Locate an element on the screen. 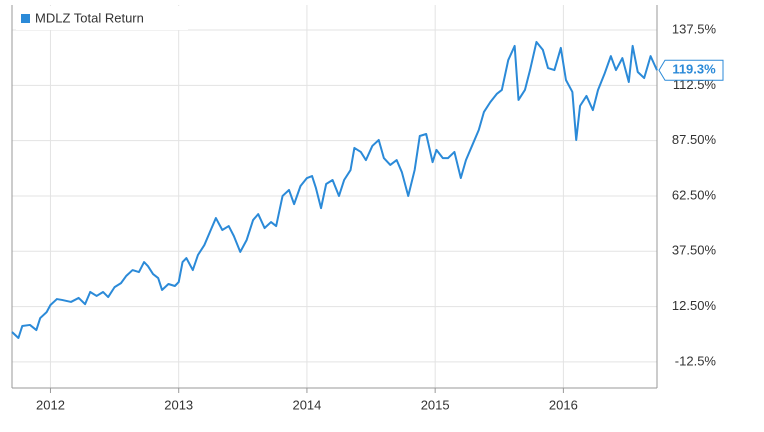 This screenshot has height=432, width=764. end-label-box is located at coordinates (691, 70).